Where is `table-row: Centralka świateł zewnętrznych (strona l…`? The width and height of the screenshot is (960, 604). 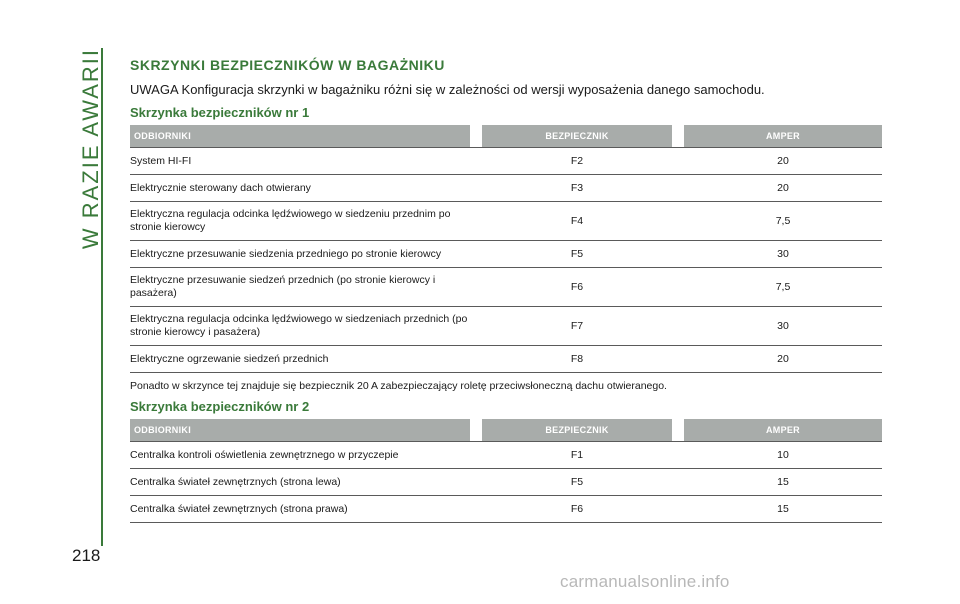 table-row: Centralka świateł zewnętrznych (strona l… is located at coordinates (506, 482).